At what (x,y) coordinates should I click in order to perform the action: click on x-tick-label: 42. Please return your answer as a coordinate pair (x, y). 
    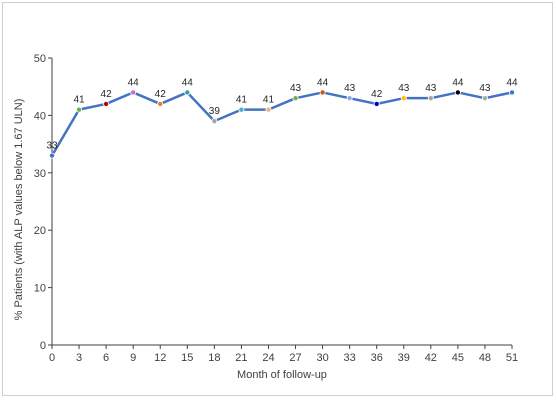
    Looking at the image, I should click on (431, 358).